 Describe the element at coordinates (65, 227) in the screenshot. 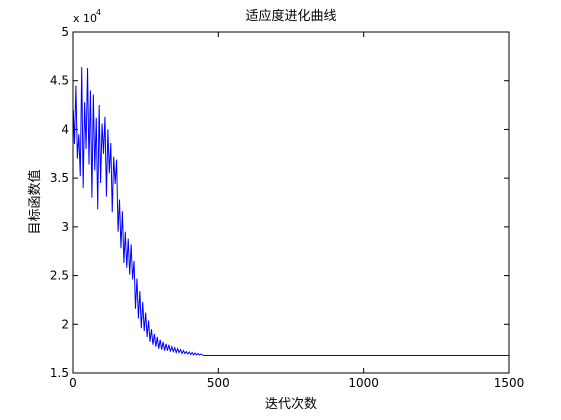

I see `y-tick-label: 3` at that location.